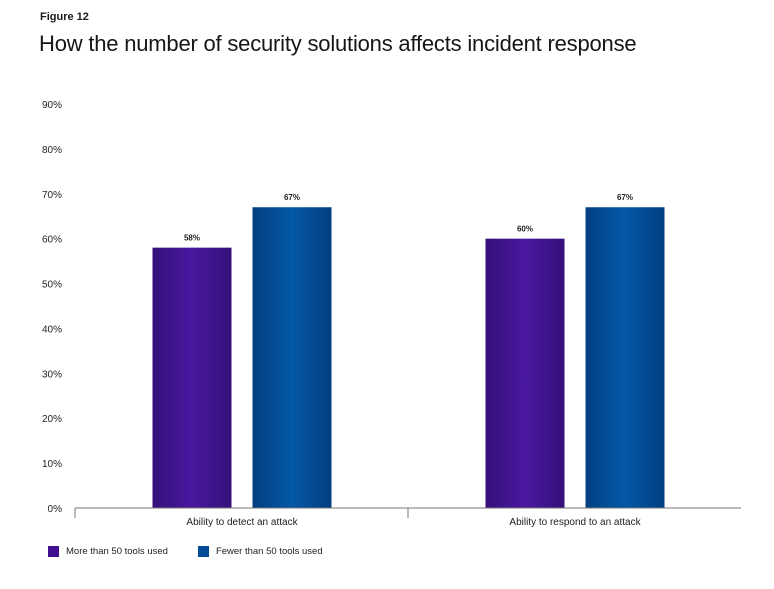 The width and height of the screenshot is (774, 589). Describe the element at coordinates (117, 551) in the screenshot. I see `legend-label: More than 50 tools used` at that location.